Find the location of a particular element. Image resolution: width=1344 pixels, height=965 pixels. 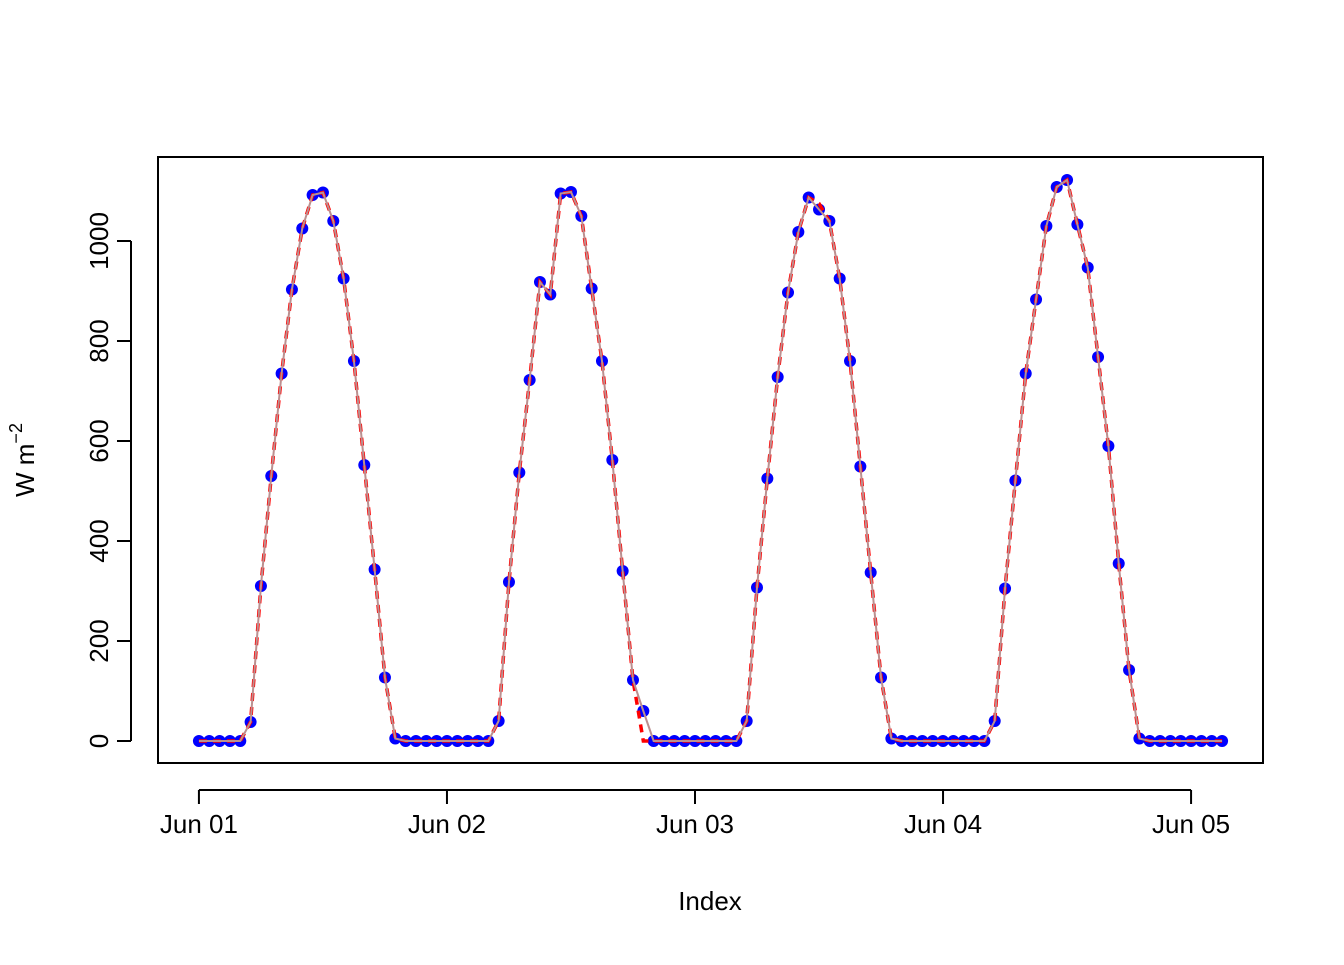

y-tick-label: 400 is located at coordinates (99, 540).